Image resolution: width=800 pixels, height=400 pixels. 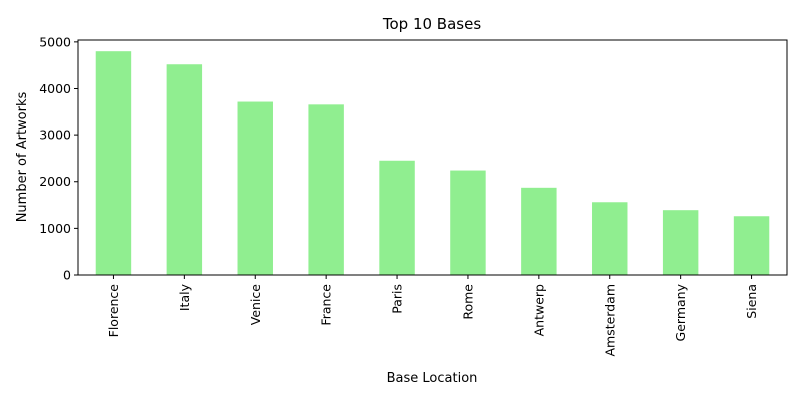 What do you see at coordinates (22, 156) in the screenshot?
I see `y-axis-label: Number of Artworks` at bounding box center [22, 156].